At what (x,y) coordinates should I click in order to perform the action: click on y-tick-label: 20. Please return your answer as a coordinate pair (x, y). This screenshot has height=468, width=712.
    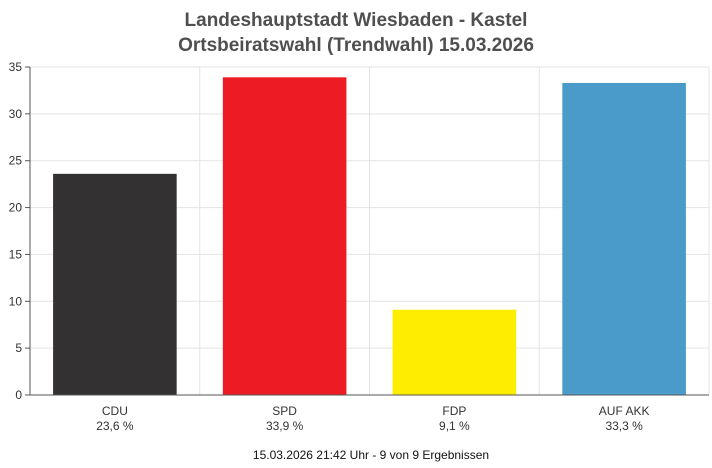
    Looking at the image, I should click on (16, 208).